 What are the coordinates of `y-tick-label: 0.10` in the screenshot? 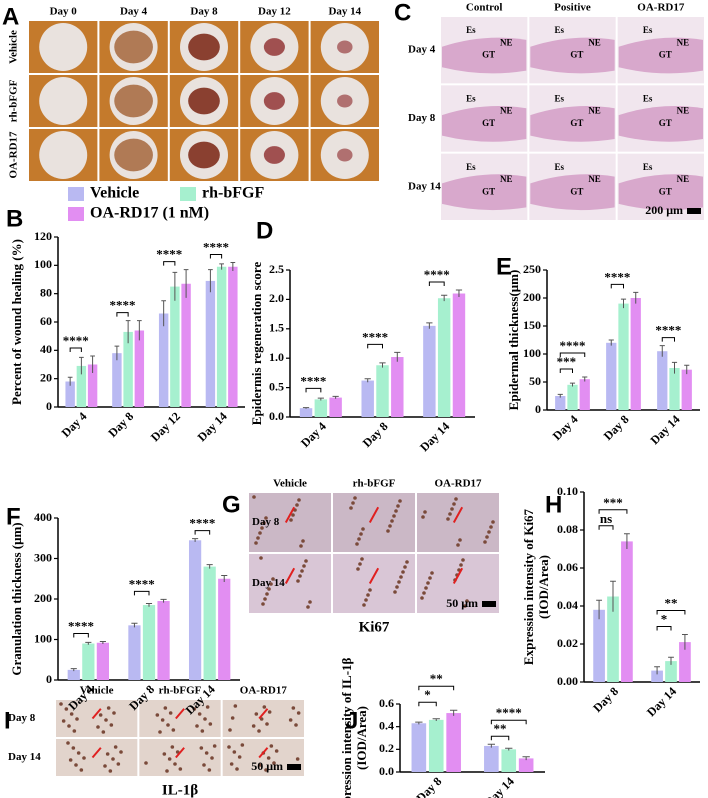 It's located at (567, 491).